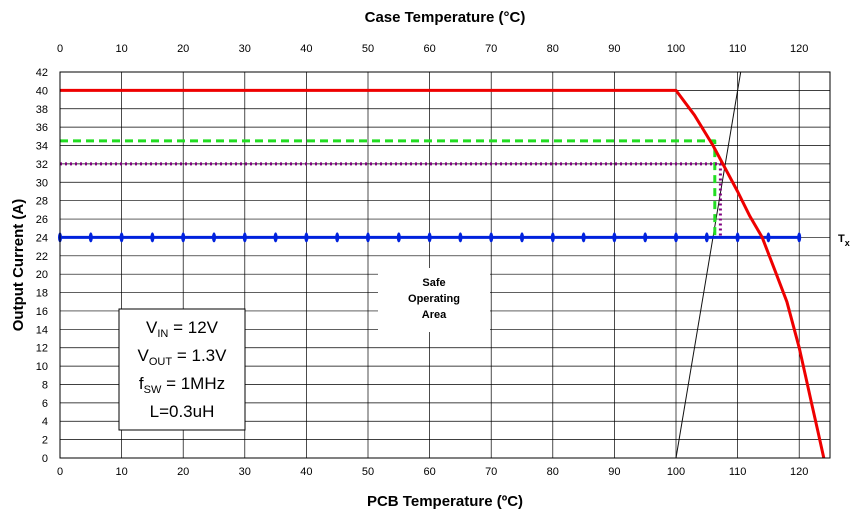 This screenshot has height=515, width=863. What do you see at coordinates (182, 329) in the screenshot?
I see `param-vin: VIN = 12V` at bounding box center [182, 329].